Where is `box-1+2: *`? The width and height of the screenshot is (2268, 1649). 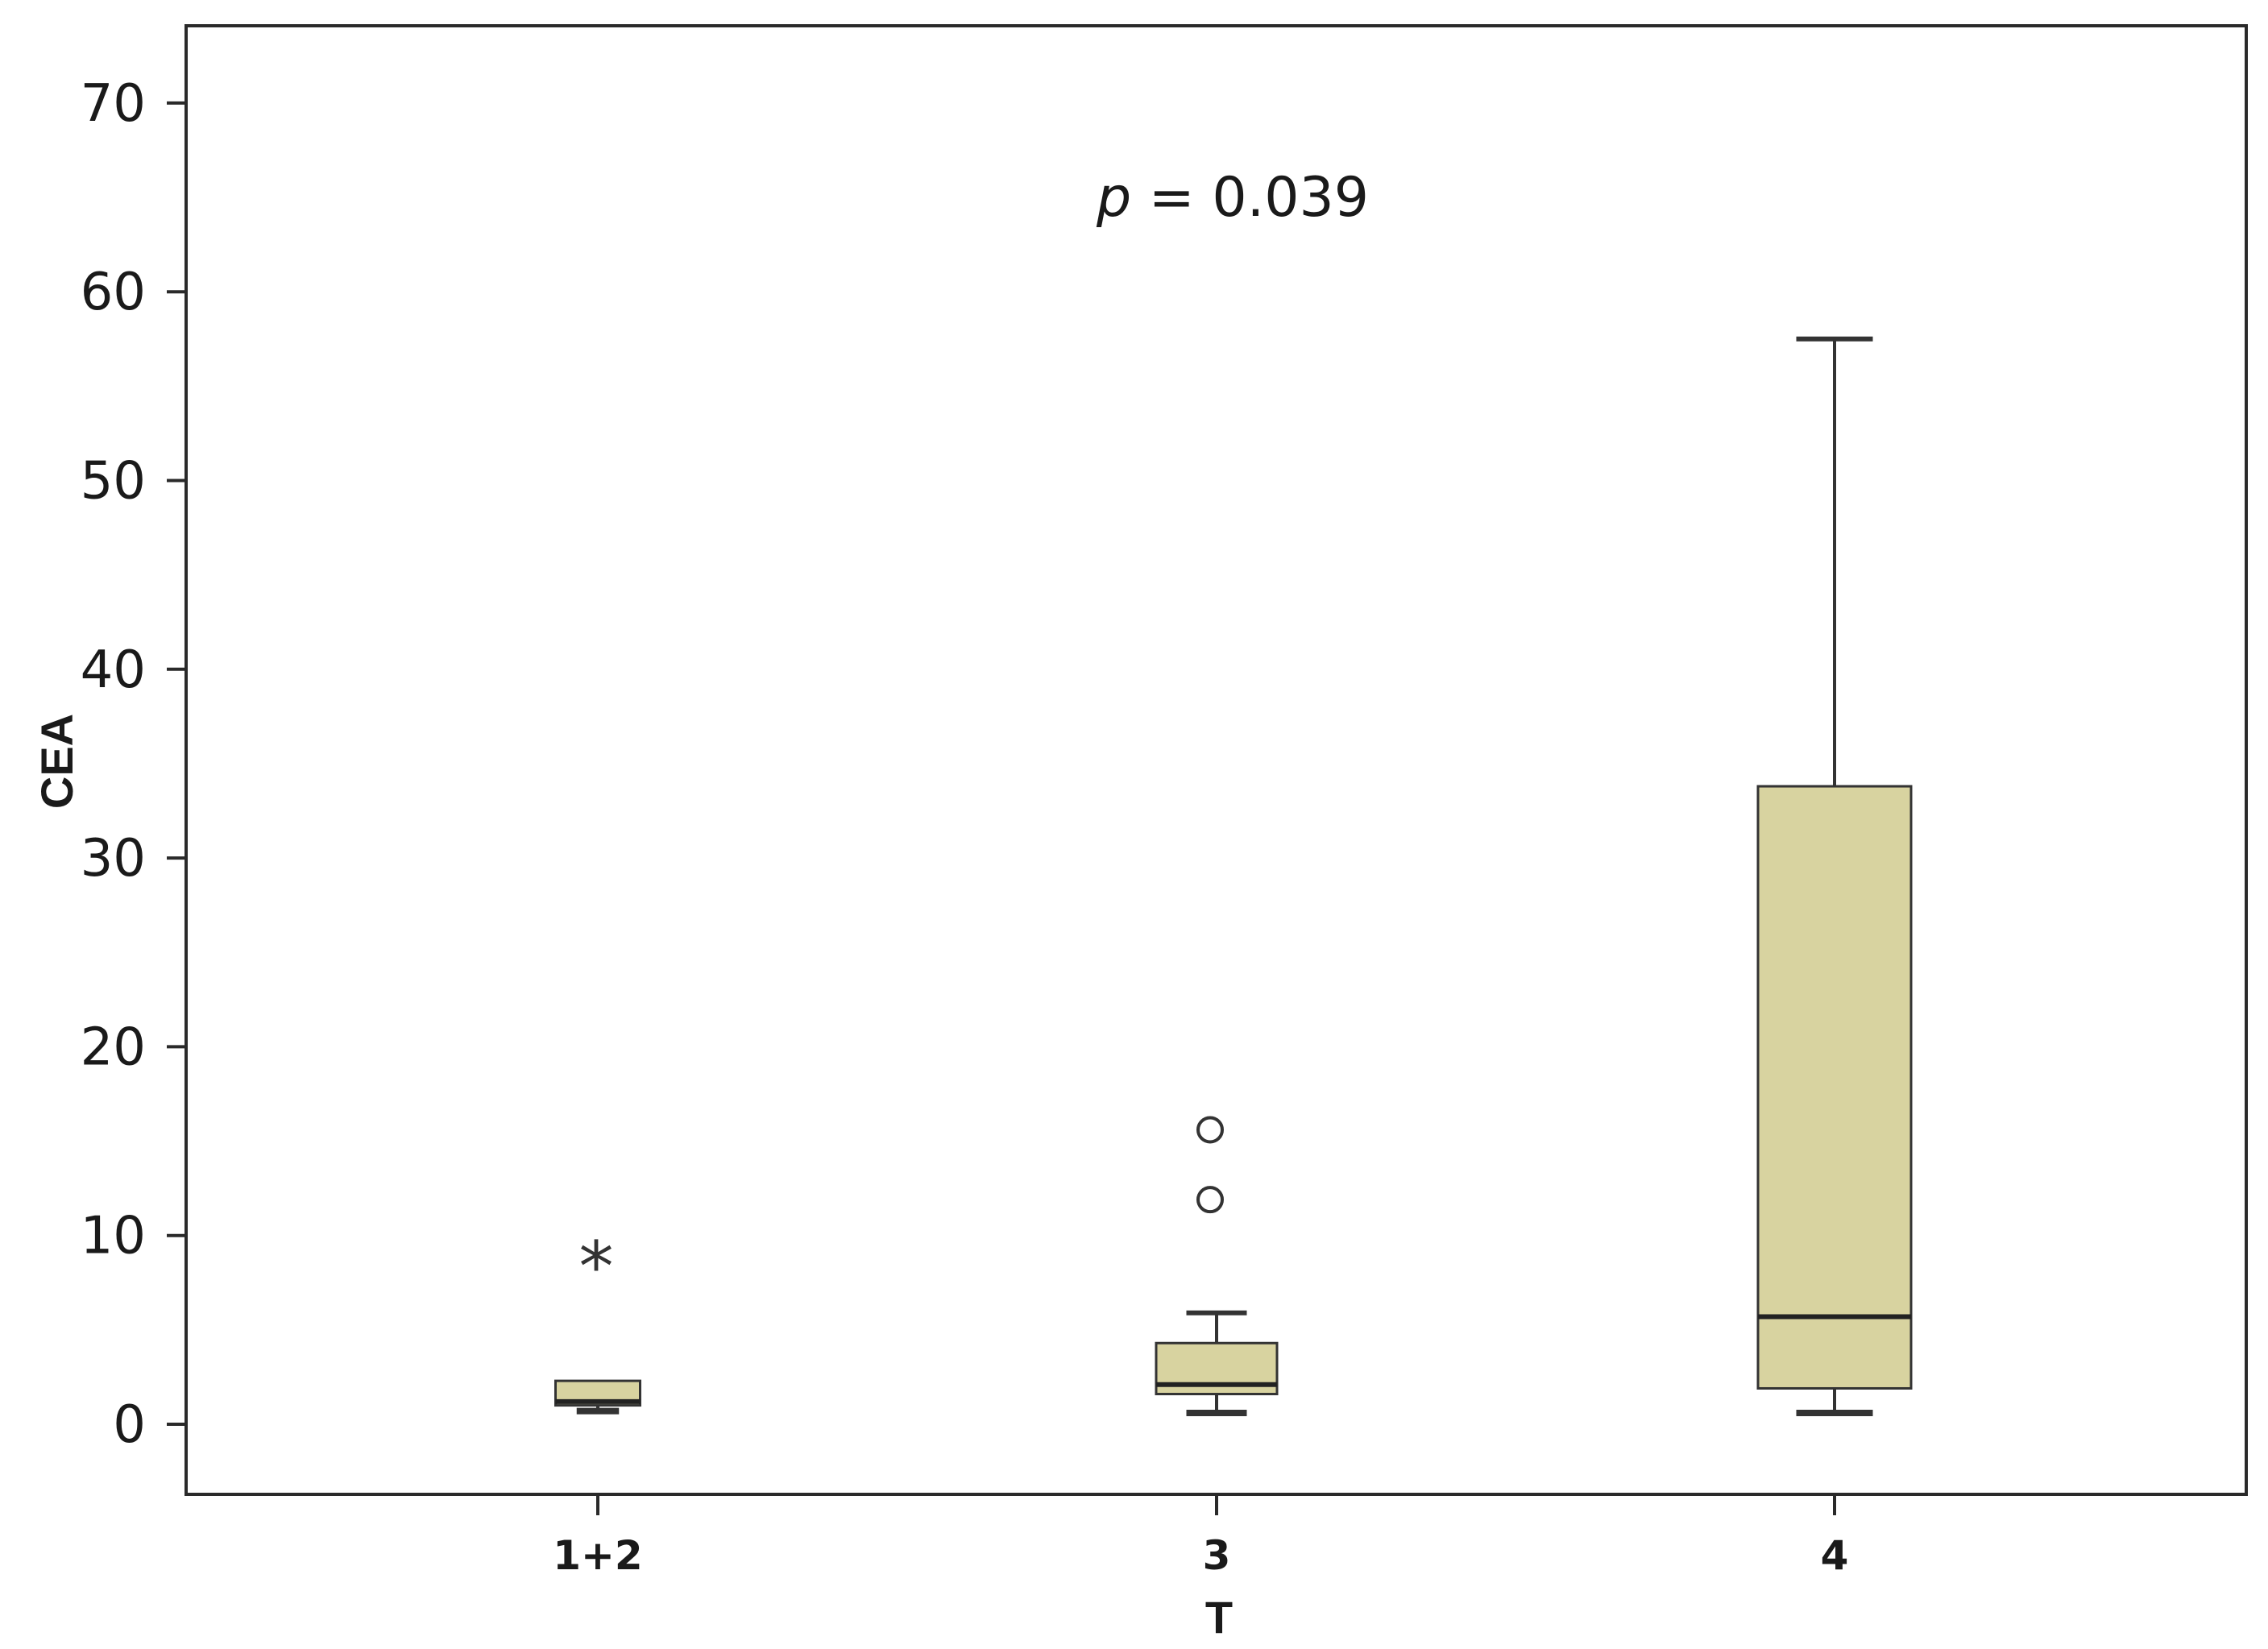 box-1+2: * is located at coordinates (597, 1321).